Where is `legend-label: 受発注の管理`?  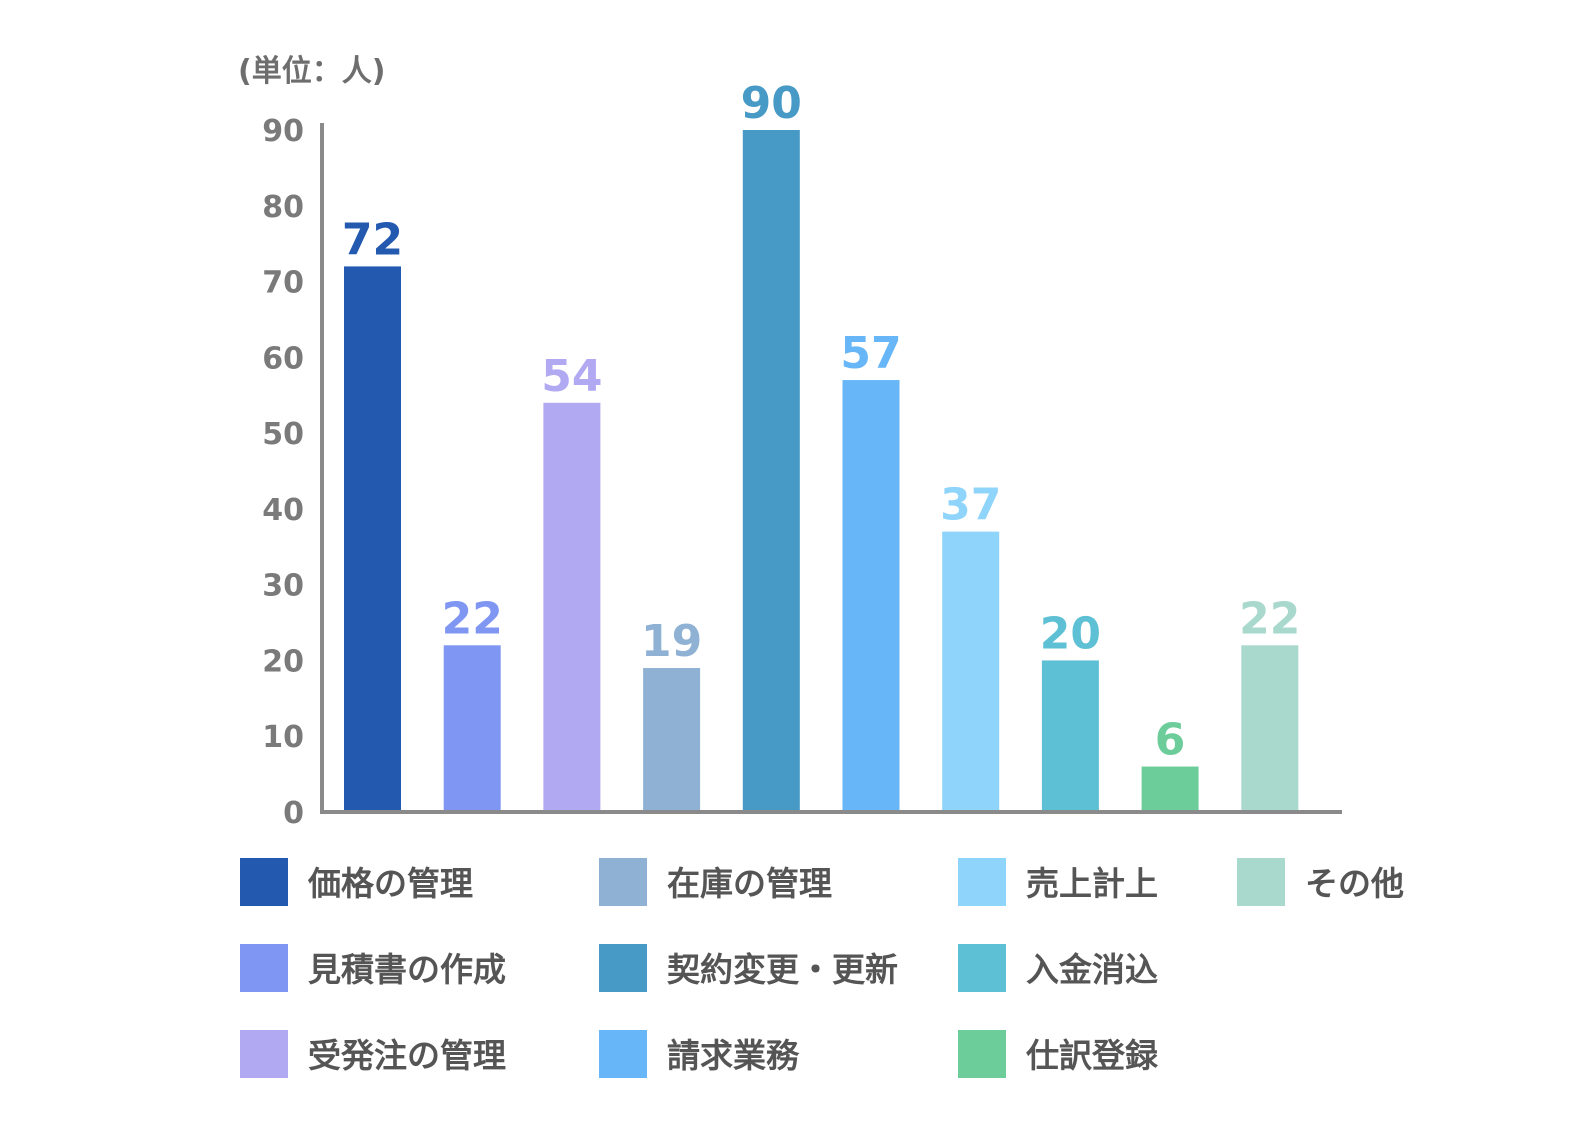
legend-label: 受発注の管理 is located at coordinates (407, 1055).